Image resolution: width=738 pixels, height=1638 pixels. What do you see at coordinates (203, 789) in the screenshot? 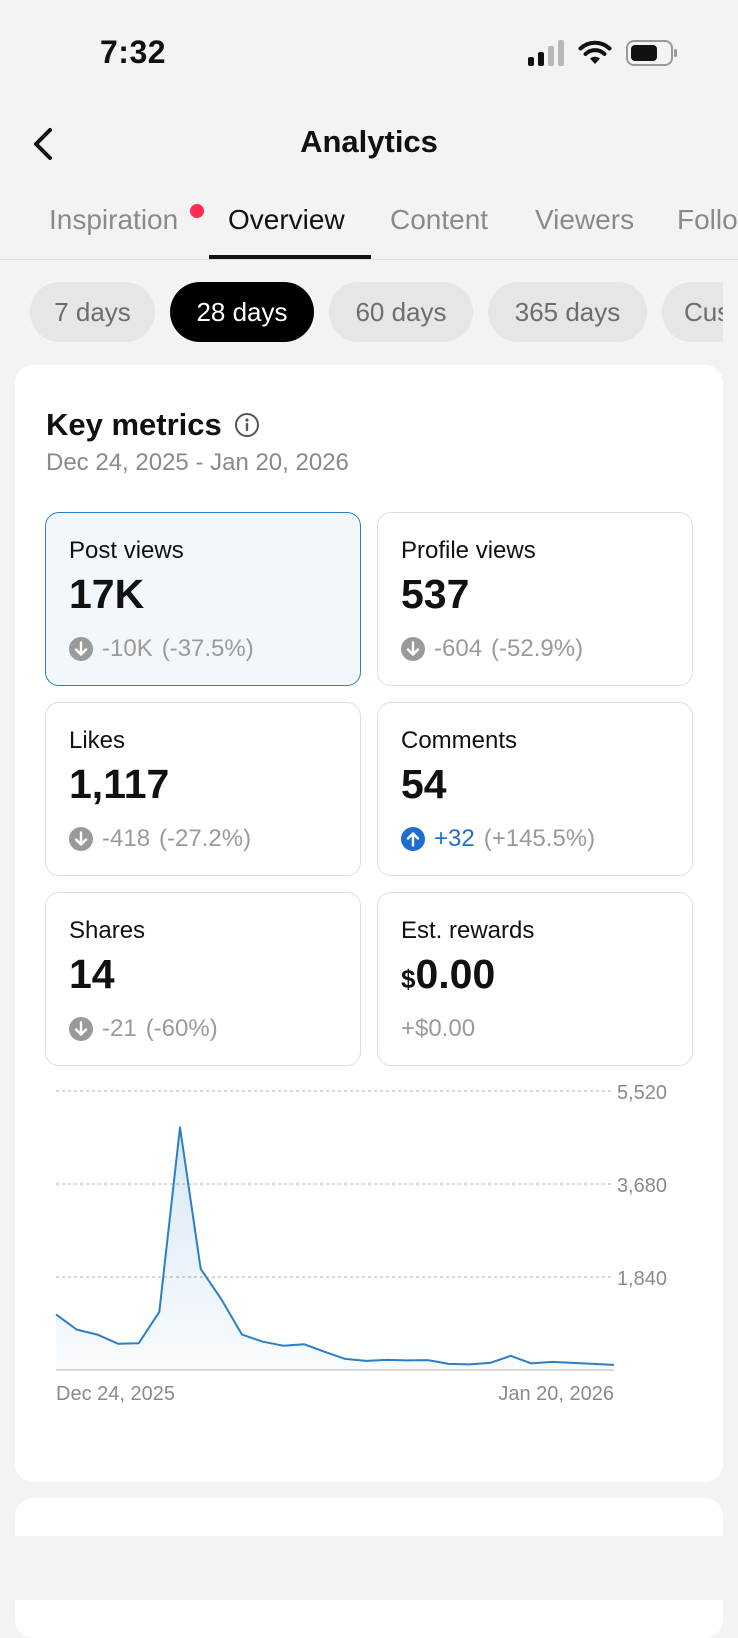
I see `metric-likes: Likes 1,117 -418 (-27.2%)` at bounding box center [203, 789].